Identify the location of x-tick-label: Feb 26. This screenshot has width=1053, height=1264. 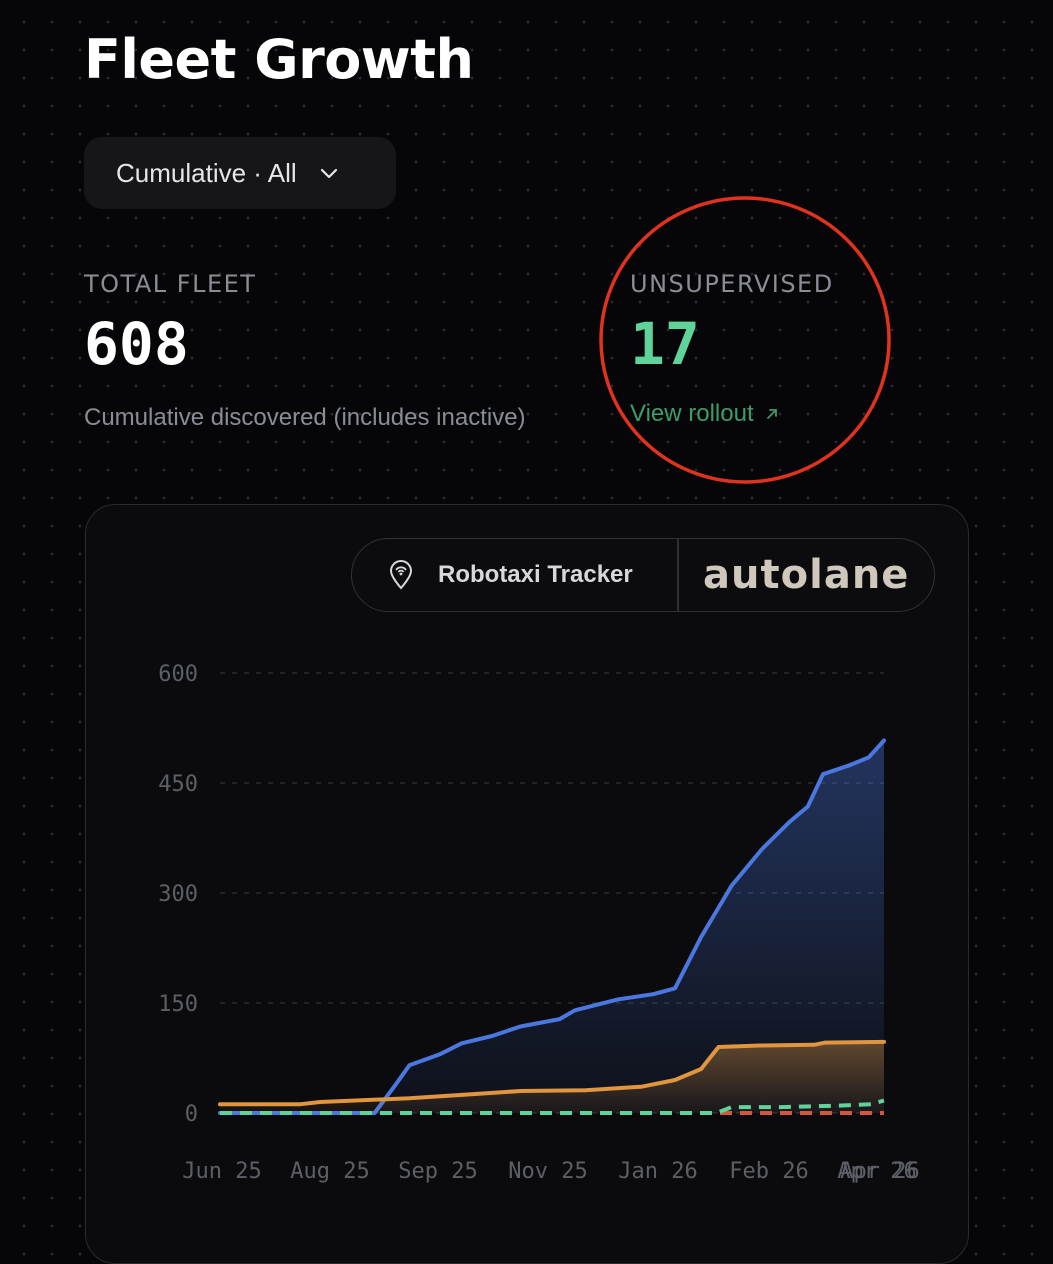
(768, 1171).